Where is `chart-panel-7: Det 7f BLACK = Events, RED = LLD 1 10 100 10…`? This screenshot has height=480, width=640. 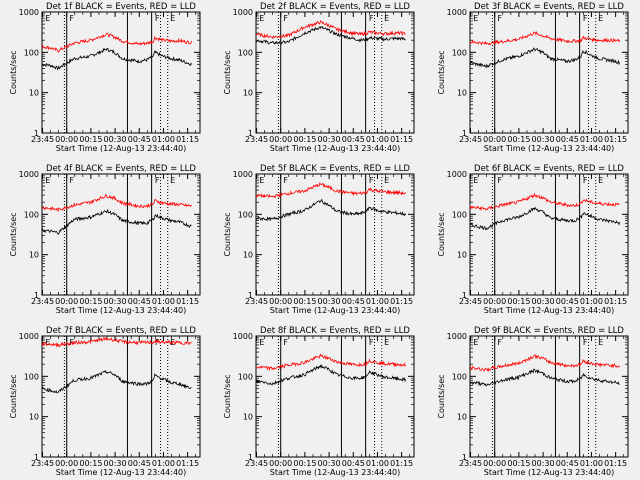
chart-panel-7: Det 7f BLACK = Events, RED = LLD 1 10 100 10… is located at coordinates (105, 401).